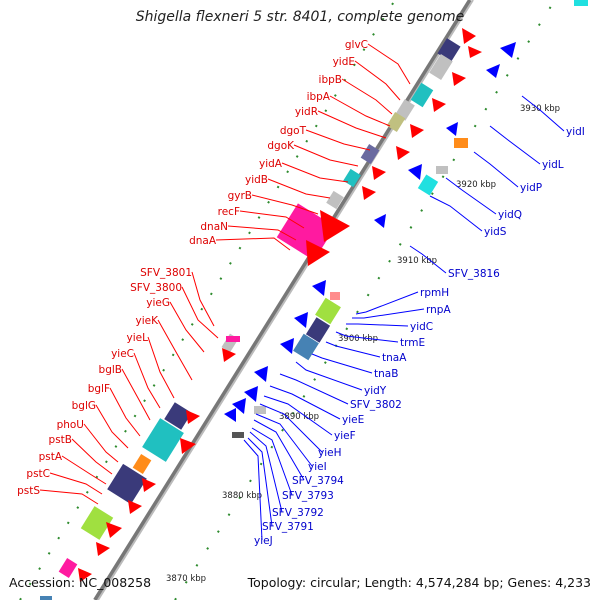 The width and height of the screenshot is (600, 600). Describe the element at coordinates (263, 541) in the screenshot. I see `gene-label: yieJ` at that location.